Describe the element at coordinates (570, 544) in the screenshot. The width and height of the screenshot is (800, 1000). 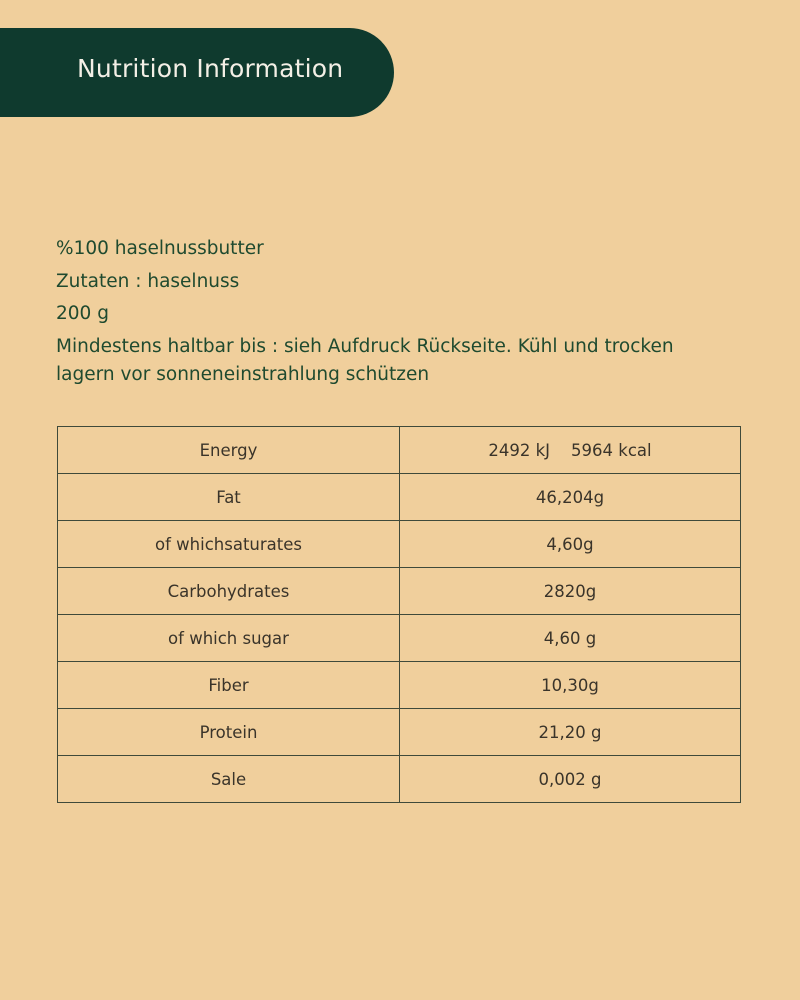
I see `nutrient-value: 4,60g` at that location.